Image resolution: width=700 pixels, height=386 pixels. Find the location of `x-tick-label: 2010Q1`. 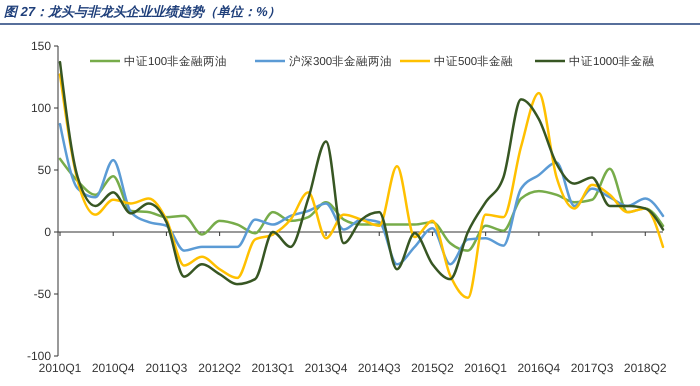

x-tick-label: 2010Q1 is located at coordinates (60, 368).